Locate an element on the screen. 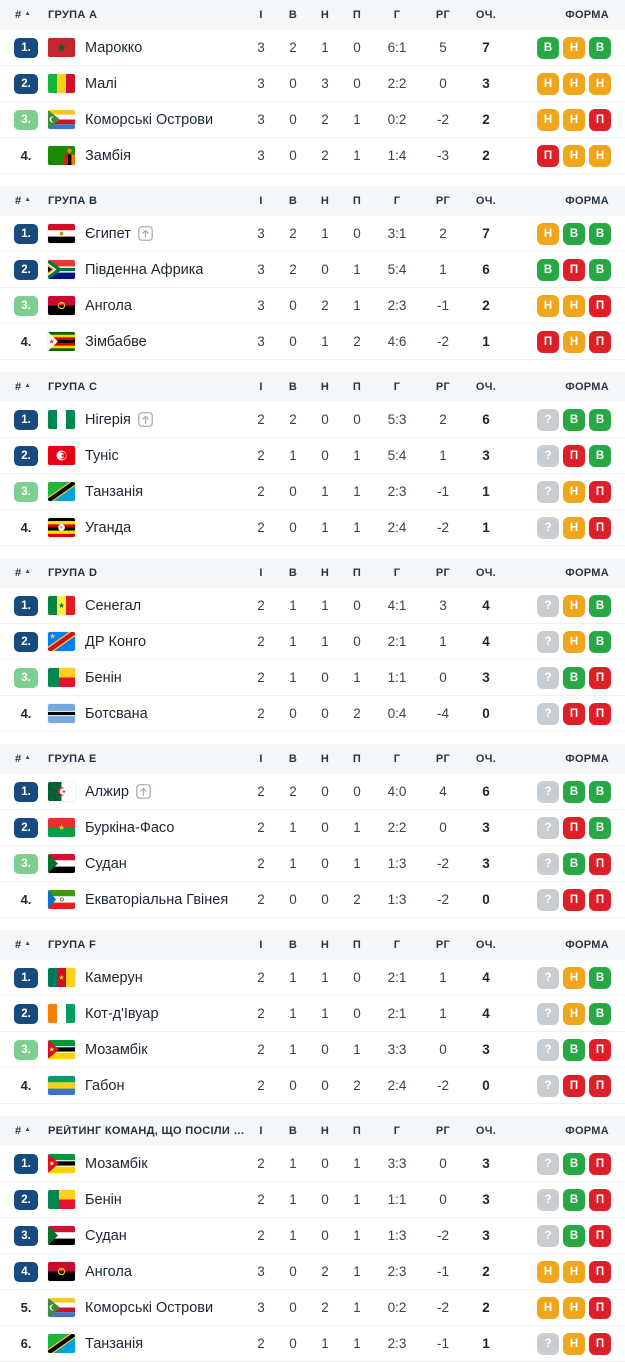  team-name: Коморські Острови is located at coordinates (149, 119).